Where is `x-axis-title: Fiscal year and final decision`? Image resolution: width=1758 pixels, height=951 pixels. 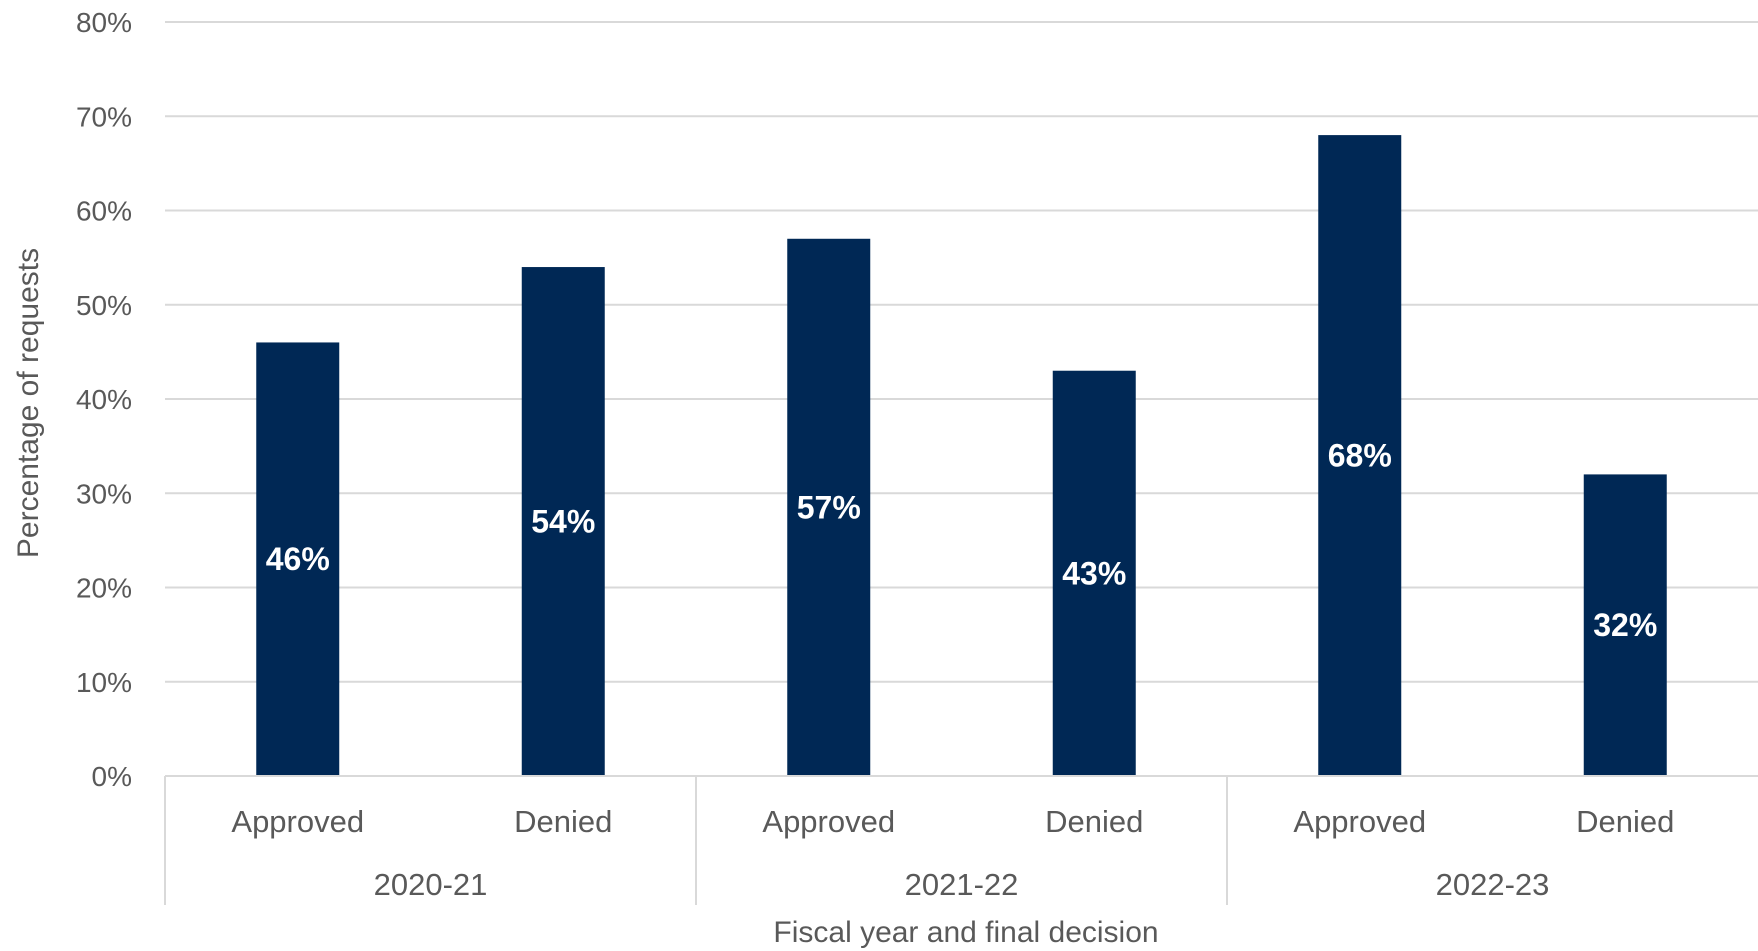
x-axis-title: Fiscal year and final decision is located at coordinates (965, 932).